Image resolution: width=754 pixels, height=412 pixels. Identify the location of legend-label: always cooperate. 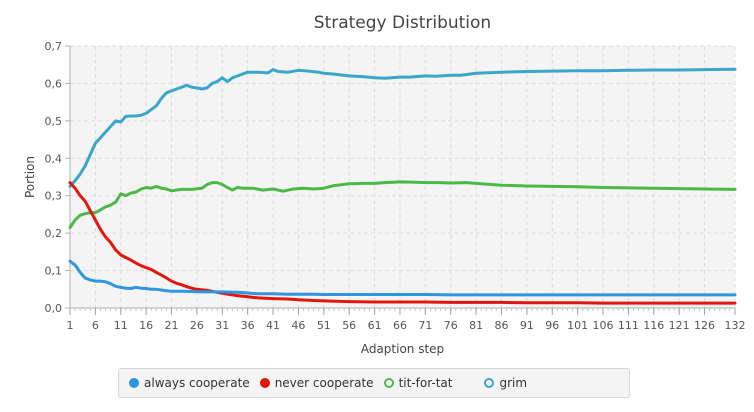
(197, 383).